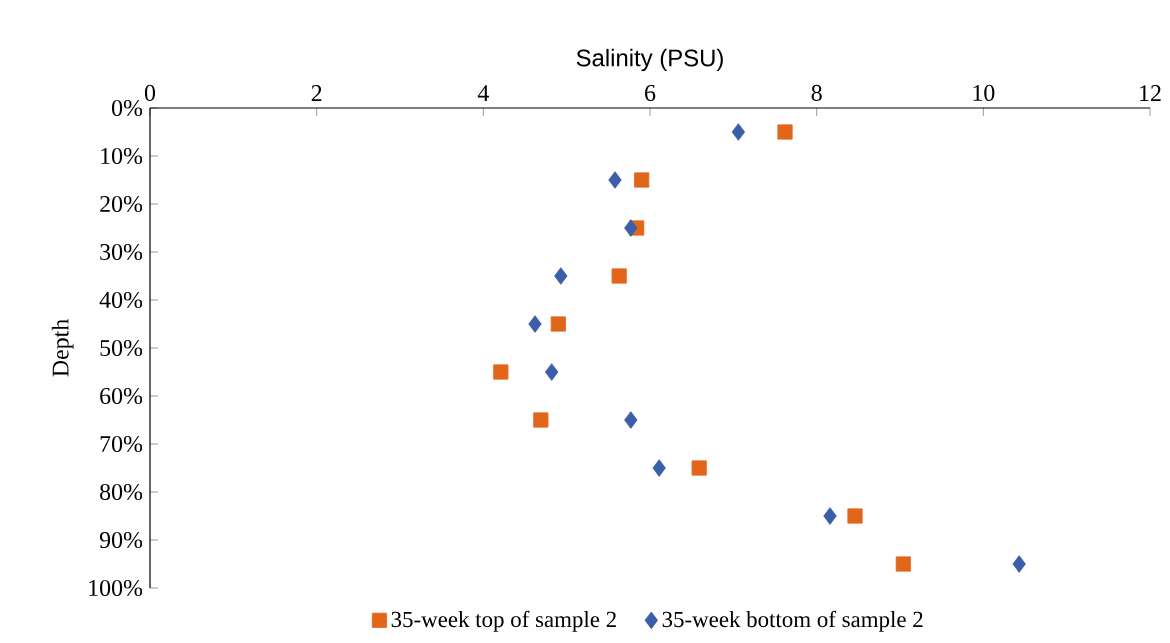  Describe the element at coordinates (649, 60) in the screenshot. I see `x-axis-title: Salinity (PSU)` at that location.